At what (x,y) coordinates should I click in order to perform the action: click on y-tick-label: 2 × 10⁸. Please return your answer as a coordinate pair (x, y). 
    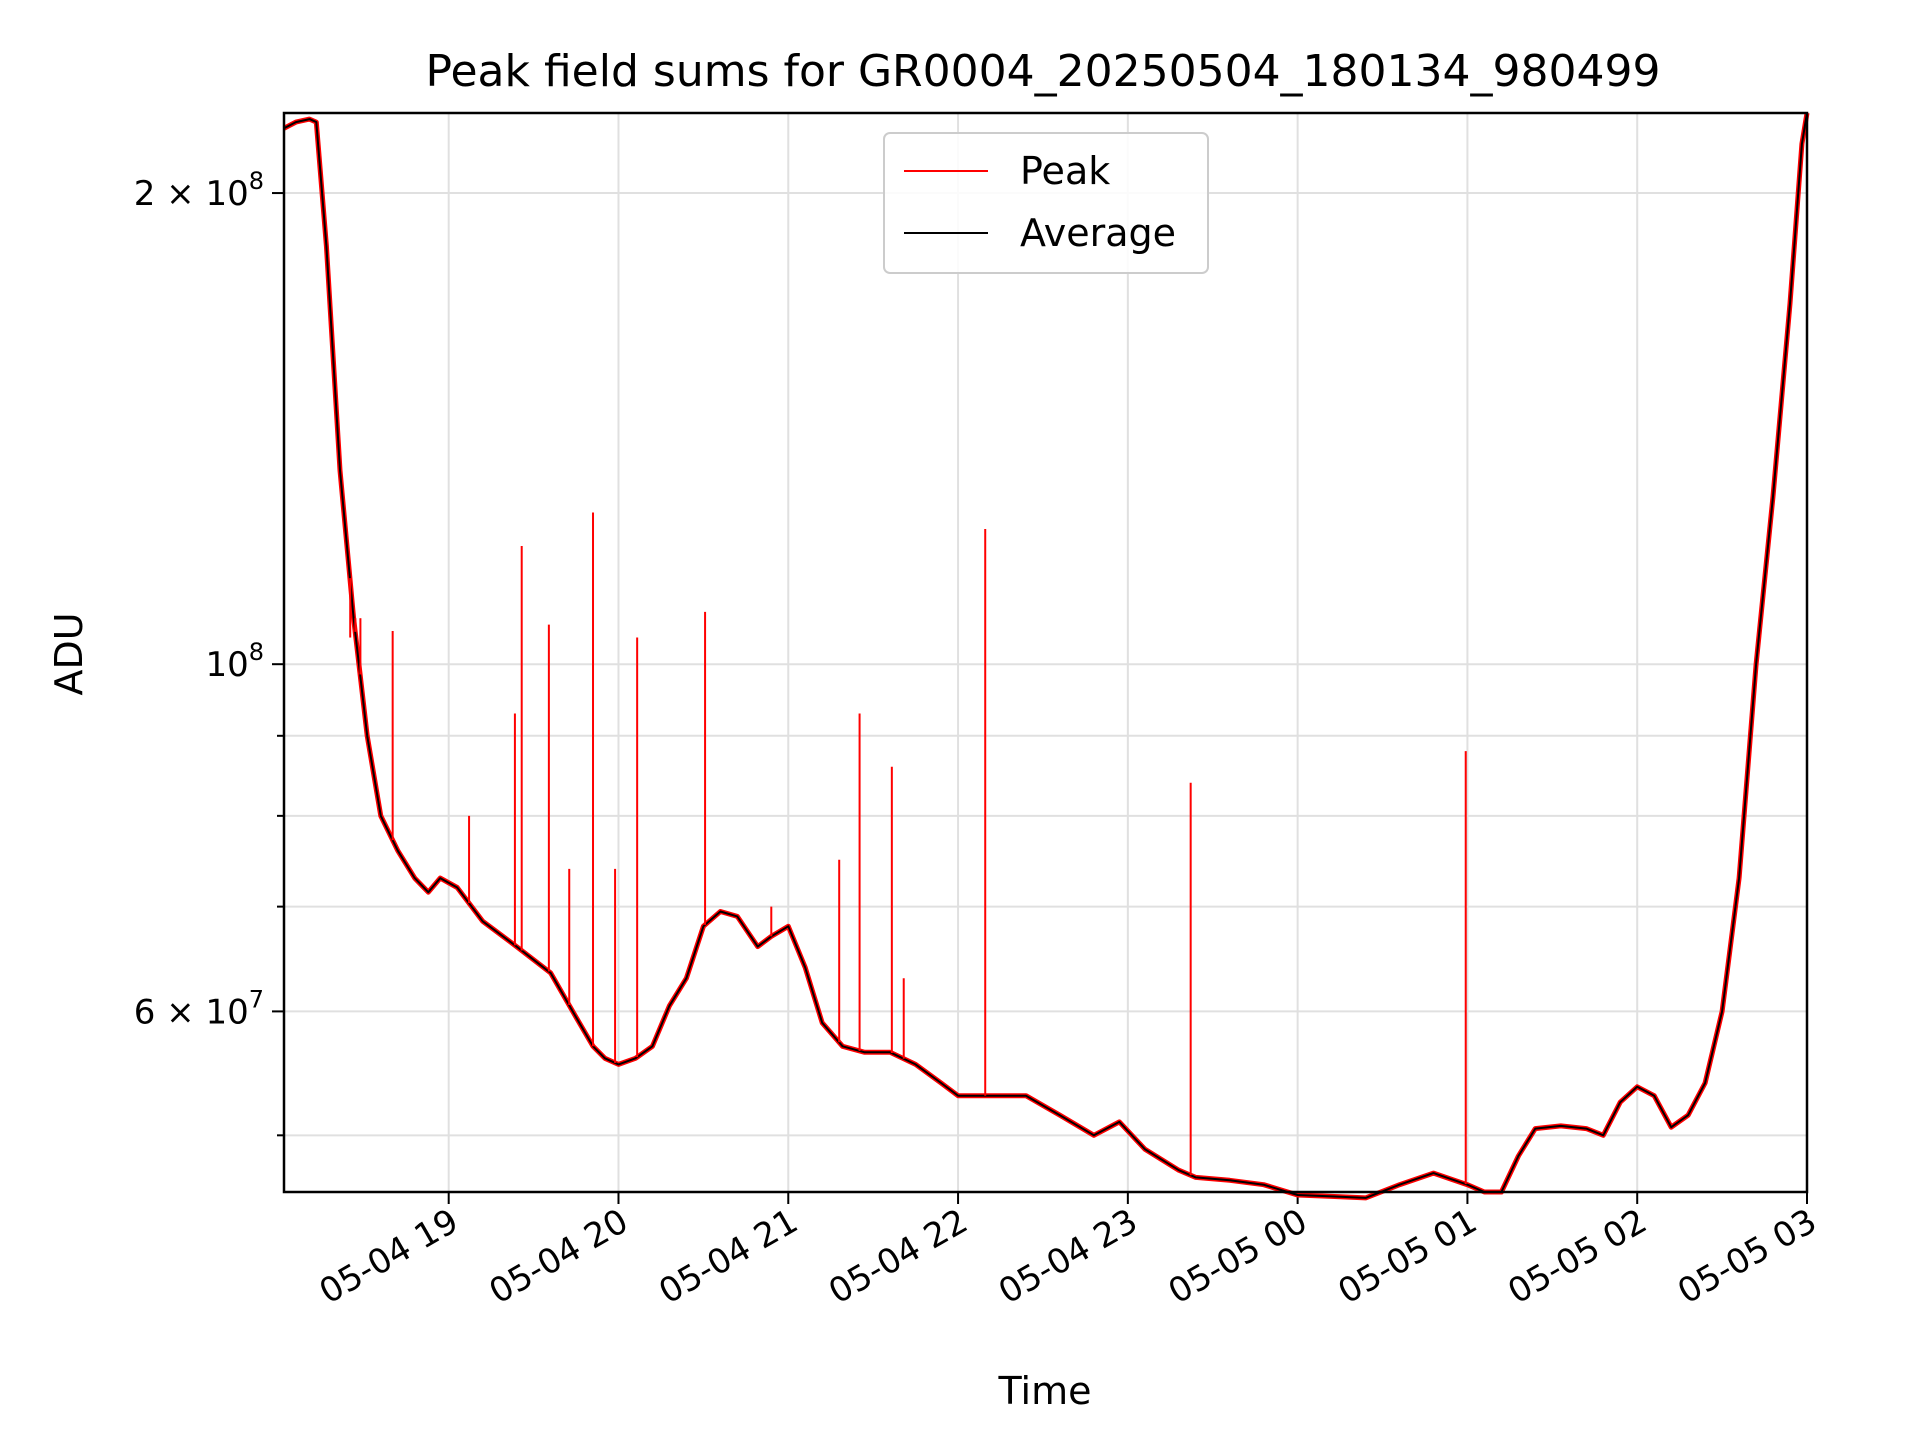
    Looking at the image, I should click on (199, 190).